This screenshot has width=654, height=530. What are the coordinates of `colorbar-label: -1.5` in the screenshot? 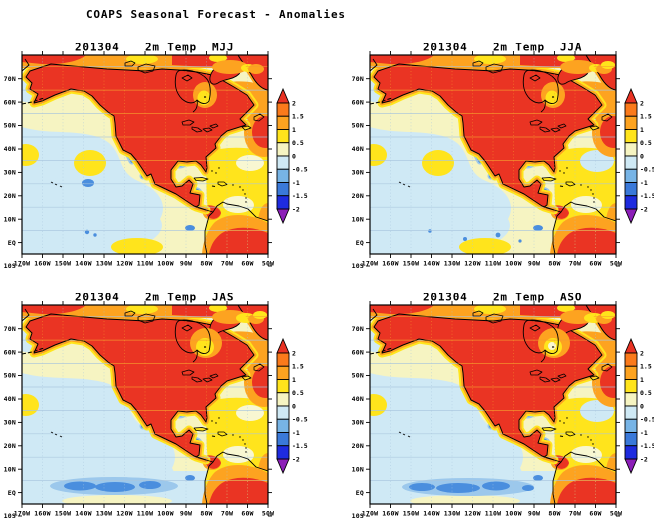 It's located at (300, 446).